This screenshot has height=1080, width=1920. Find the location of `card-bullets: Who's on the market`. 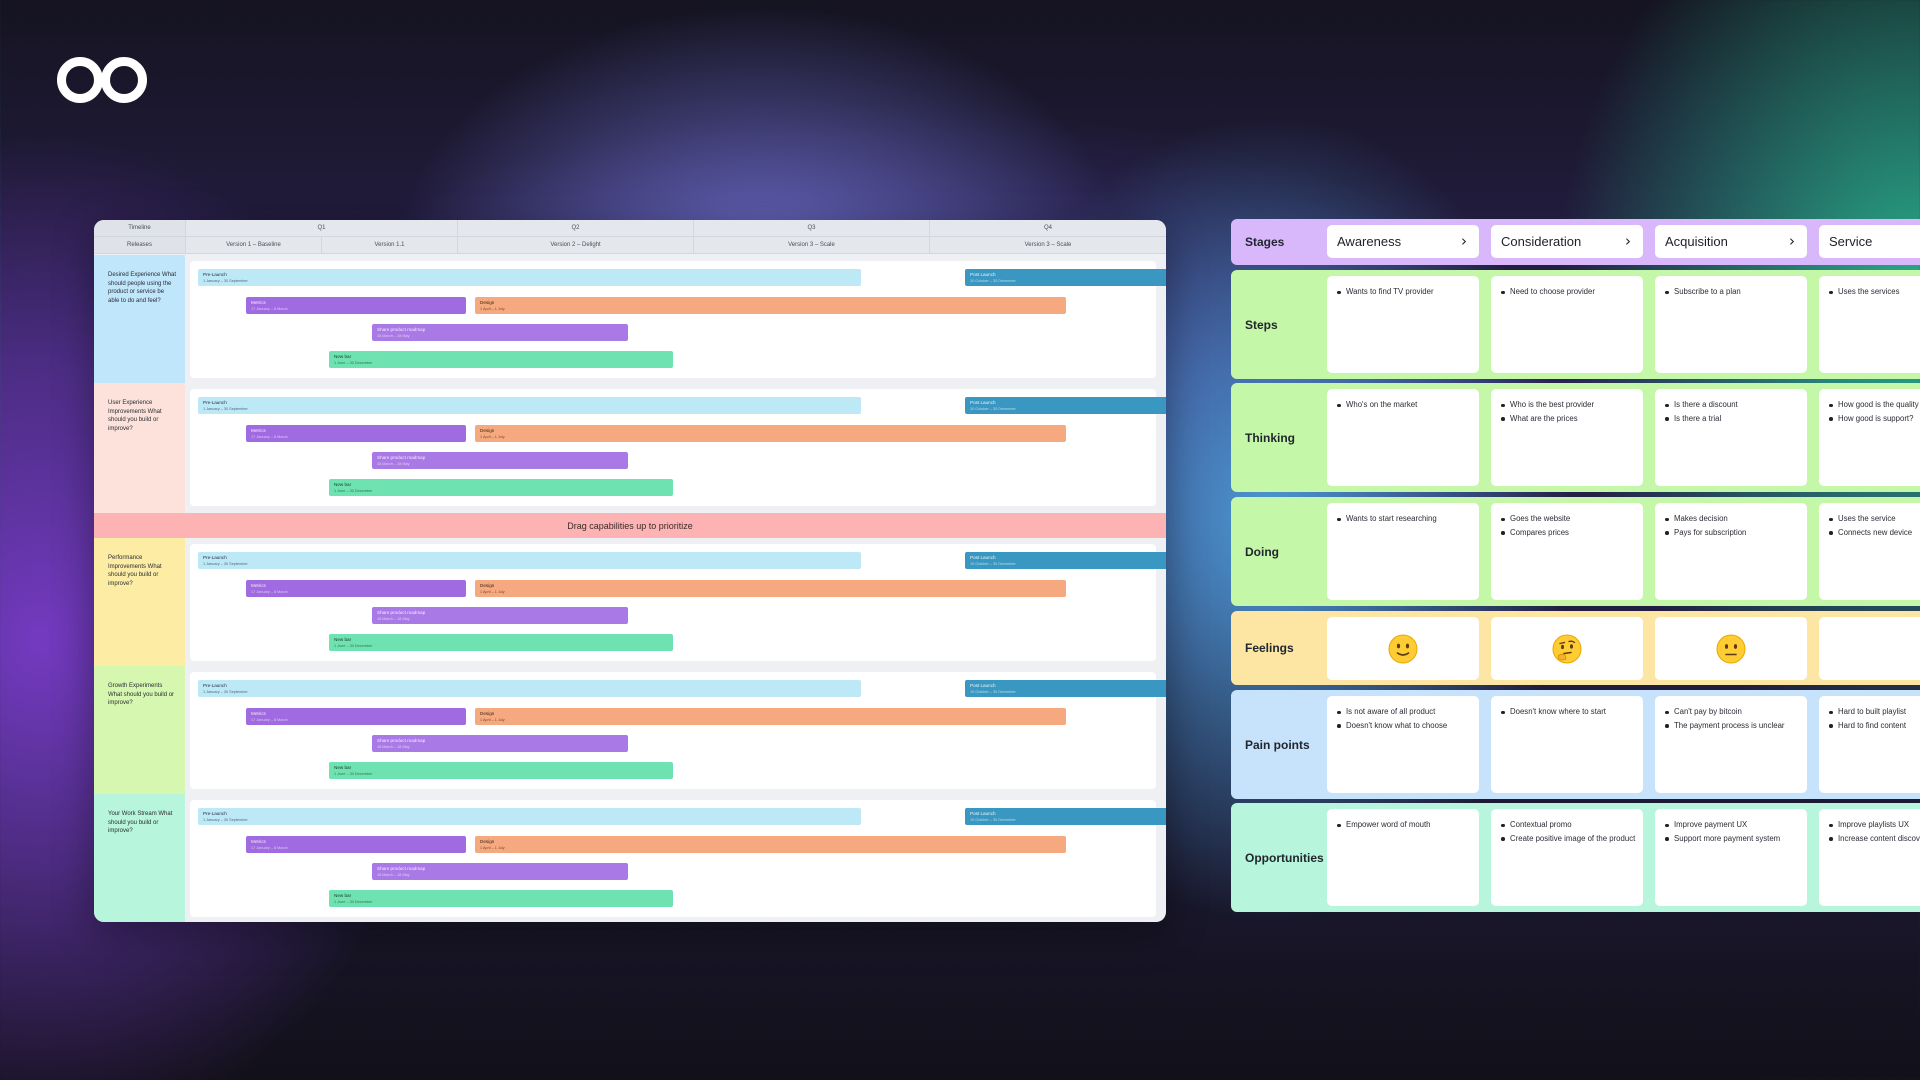

card-bullets: Who's on the market is located at coordinates (1405, 405).